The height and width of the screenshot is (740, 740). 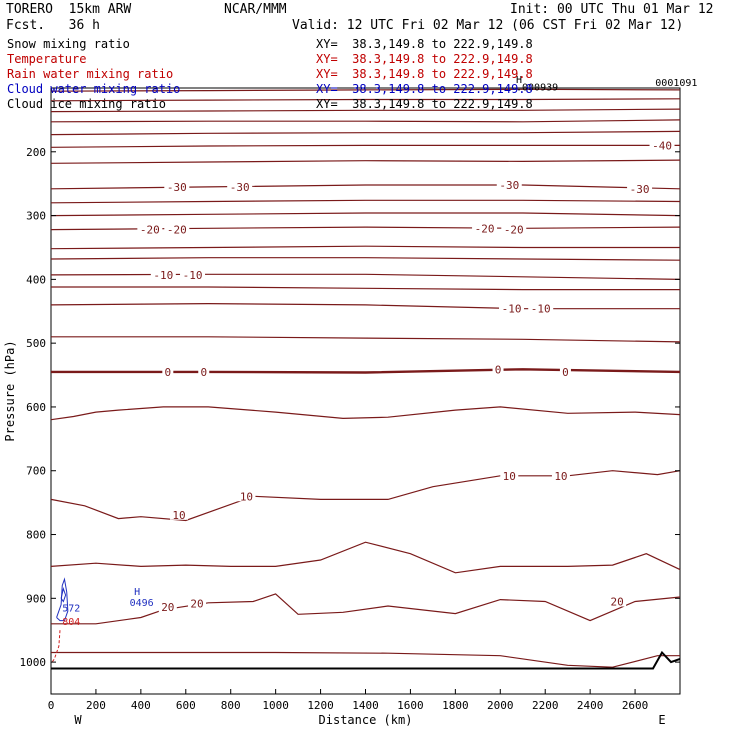 I want to click on x-tick-label: 800, so click(x=231, y=705).